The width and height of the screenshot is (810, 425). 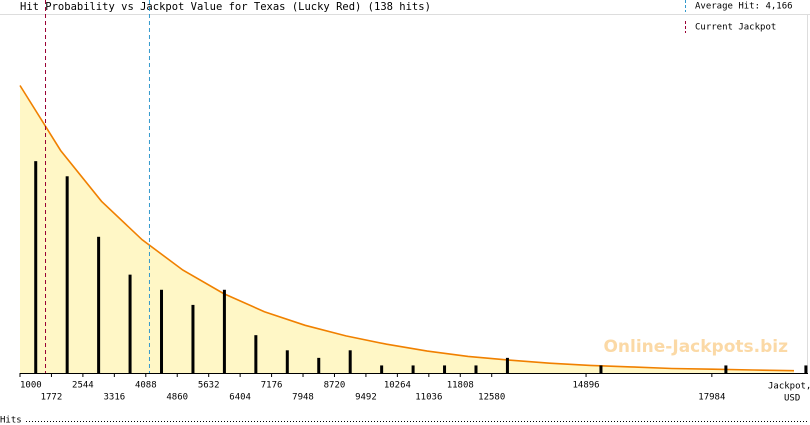 I want to click on x-tick-label: 10264, so click(x=397, y=386).